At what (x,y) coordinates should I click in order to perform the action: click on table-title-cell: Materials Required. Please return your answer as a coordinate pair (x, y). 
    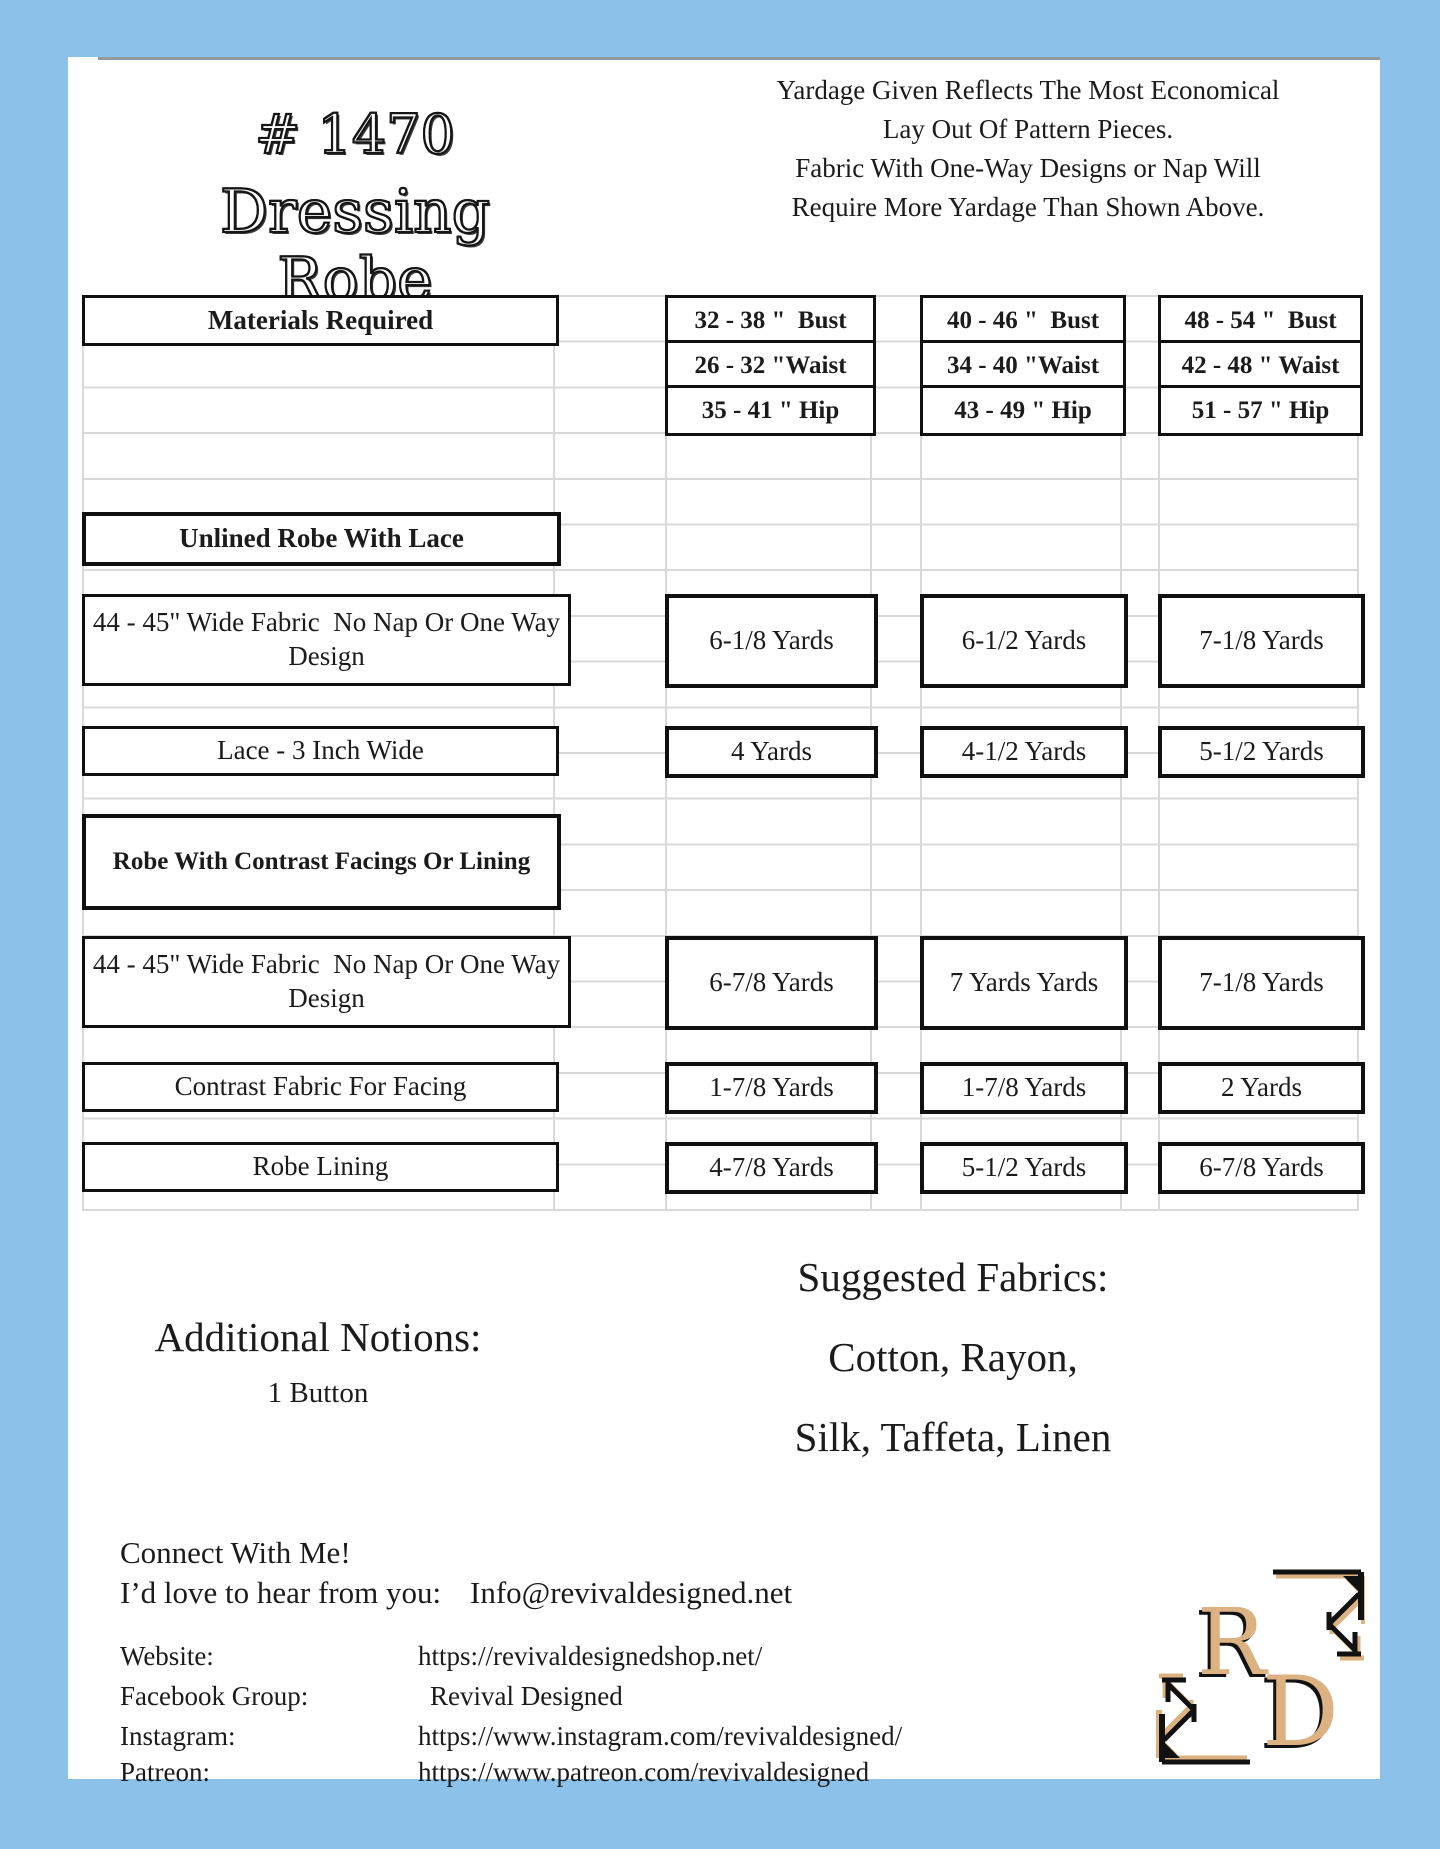
    Looking at the image, I should click on (320, 320).